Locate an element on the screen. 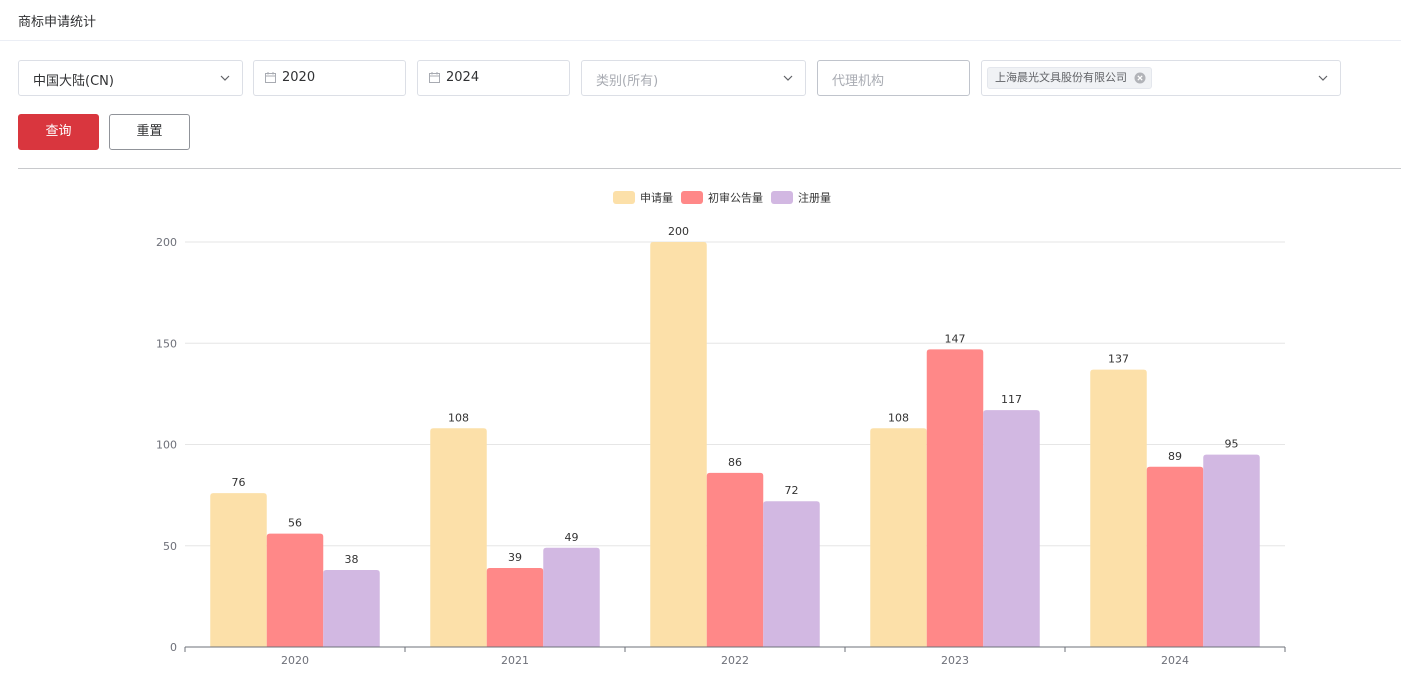  legend-label: 注册量 is located at coordinates (814, 198).